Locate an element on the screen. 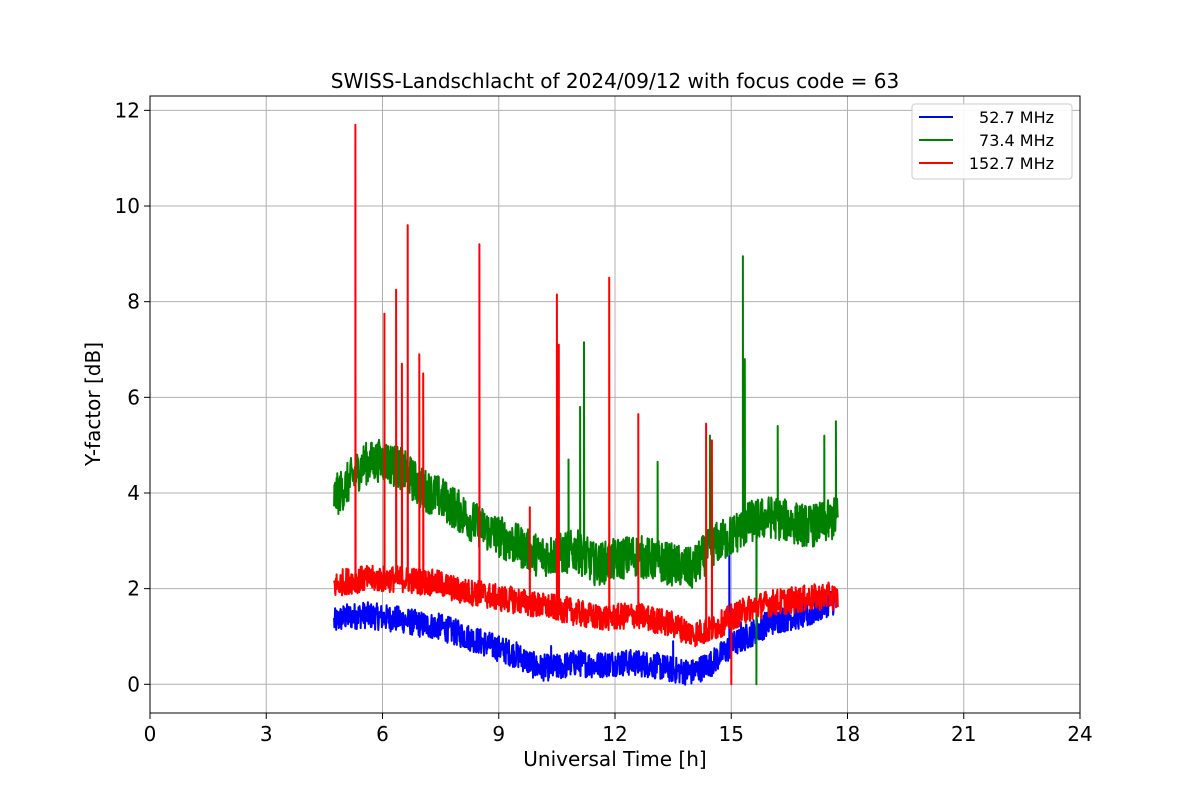 The height and width of the screenshot is (804, 1200). x-tick-label: 9 is located at coordinates (498, 734).